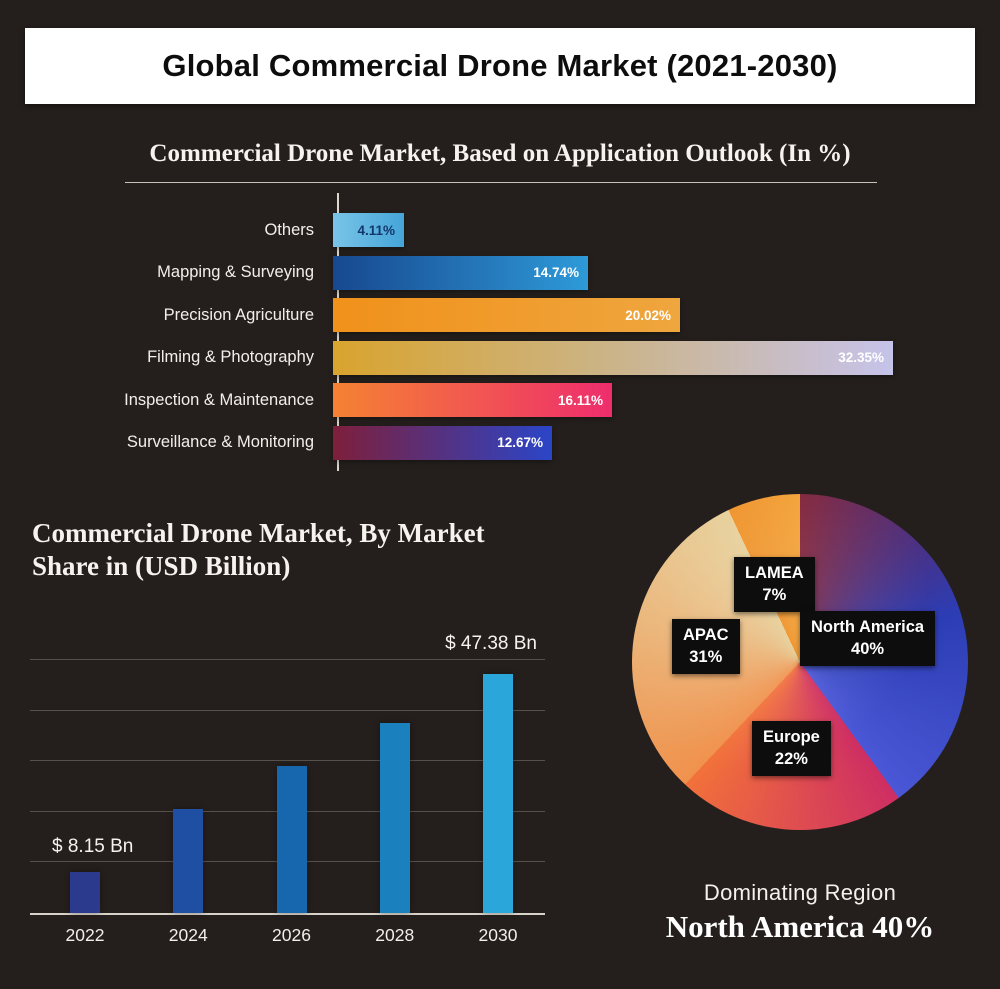 The width and height of the screenshot is (1000, 989). Describe the element at coordinates (861, 357) in the screenshot. I see `hbar-value-label: 32.35%` at that location.